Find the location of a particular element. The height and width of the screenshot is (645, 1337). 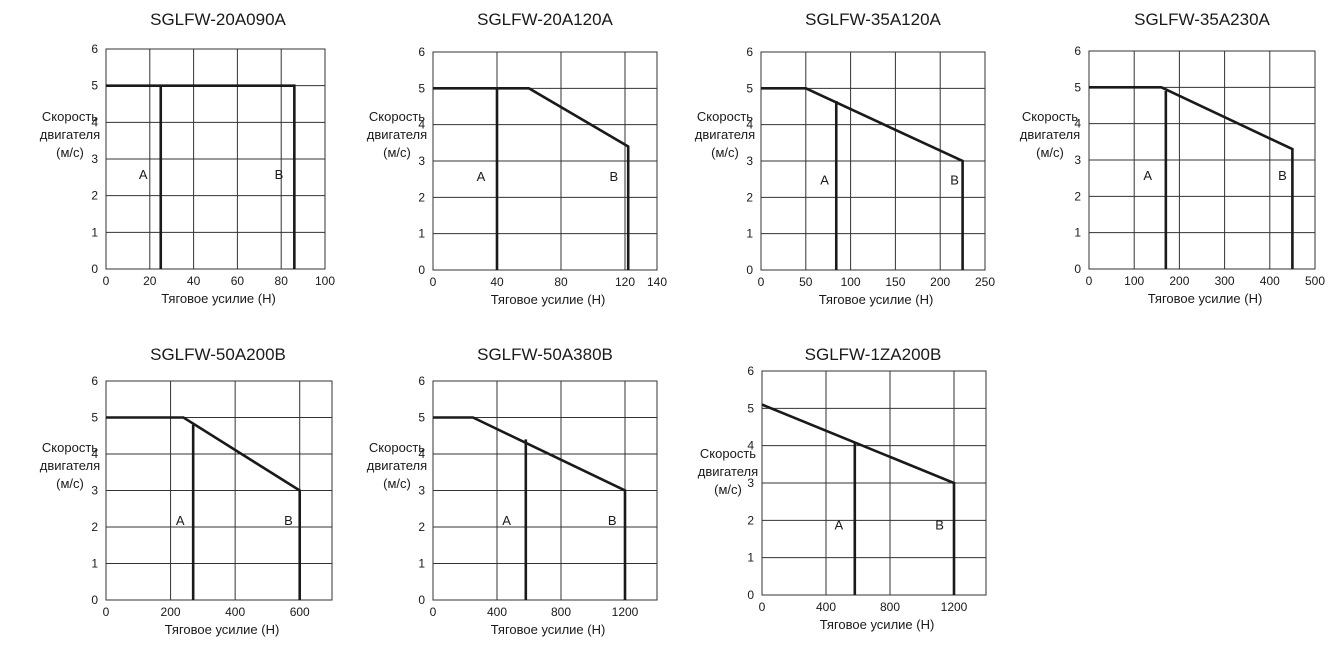

x-tick-label: 600 is located at coordinates (300, 612).